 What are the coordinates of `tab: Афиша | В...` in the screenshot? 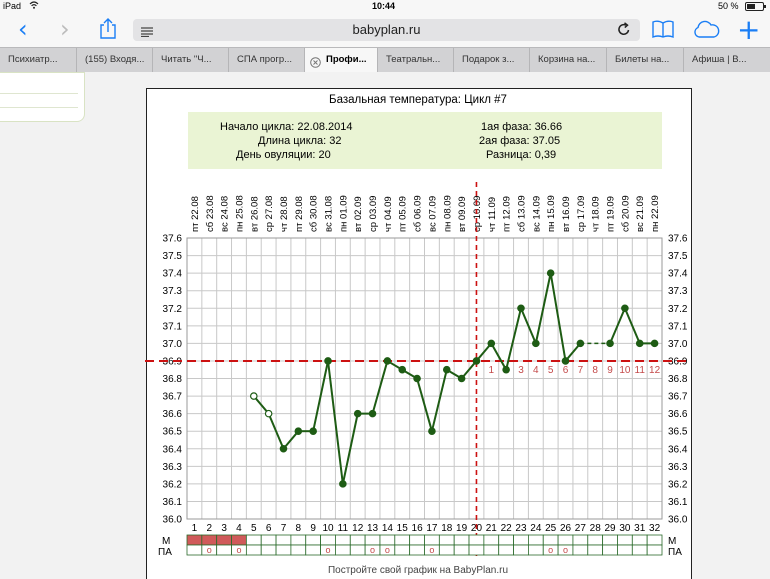 It's located at (719, 59).